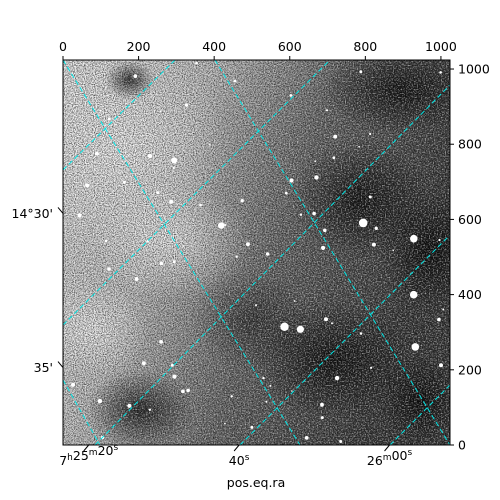  What do you see at coordinates (88, 455) in the screenshot?
I see `ra-tick-label: 7h25m20s` at bounding box center [88, 455].